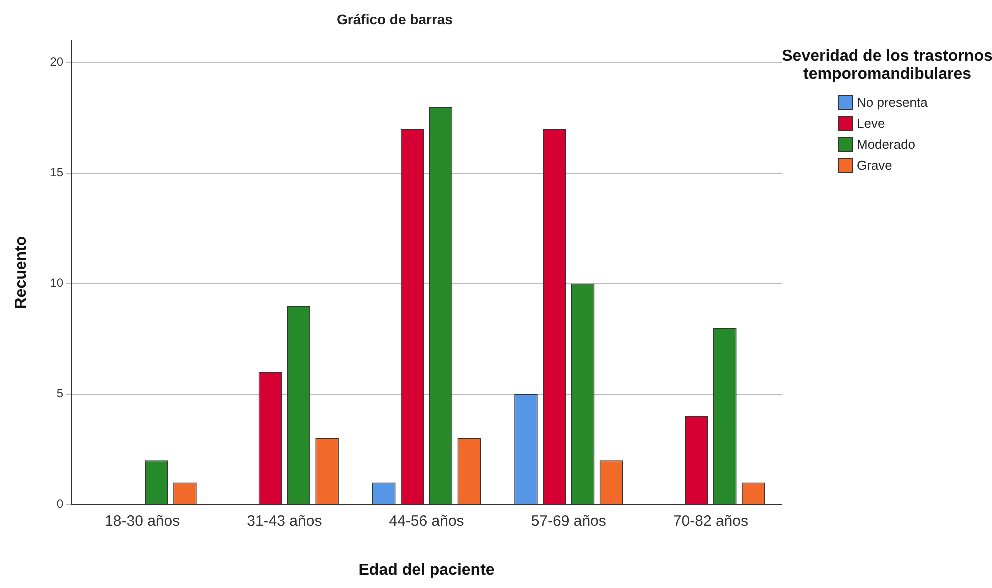  Describe the element at coordinates (21, 273) in the screenshot. I see `y-axis-title: Recuento` at that location.